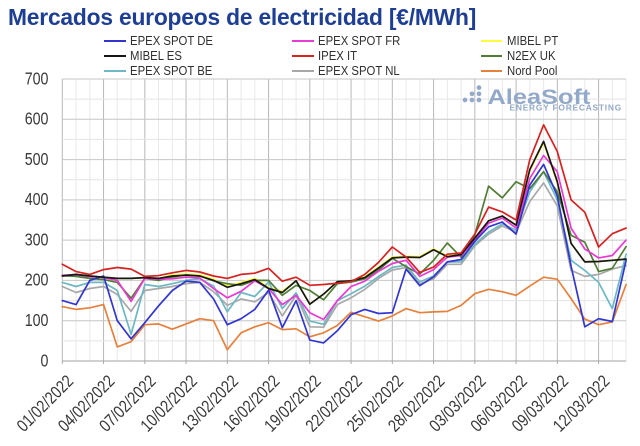 The image size is (640, 446). Describe the element at coordinates (37, 79) in the screenshot. I see `svg-text: 700` at that location.